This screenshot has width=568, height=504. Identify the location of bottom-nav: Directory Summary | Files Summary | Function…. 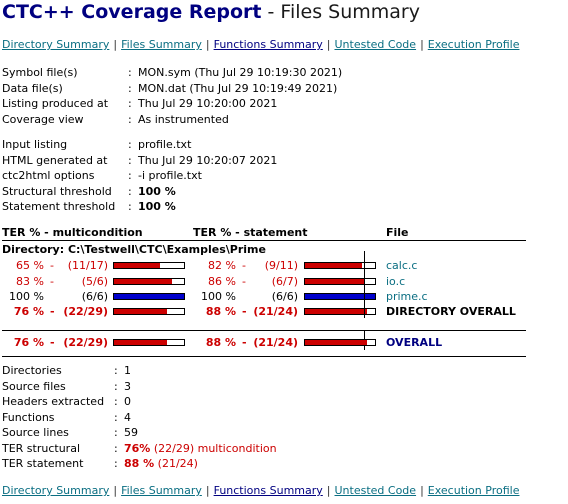
(260, 490).